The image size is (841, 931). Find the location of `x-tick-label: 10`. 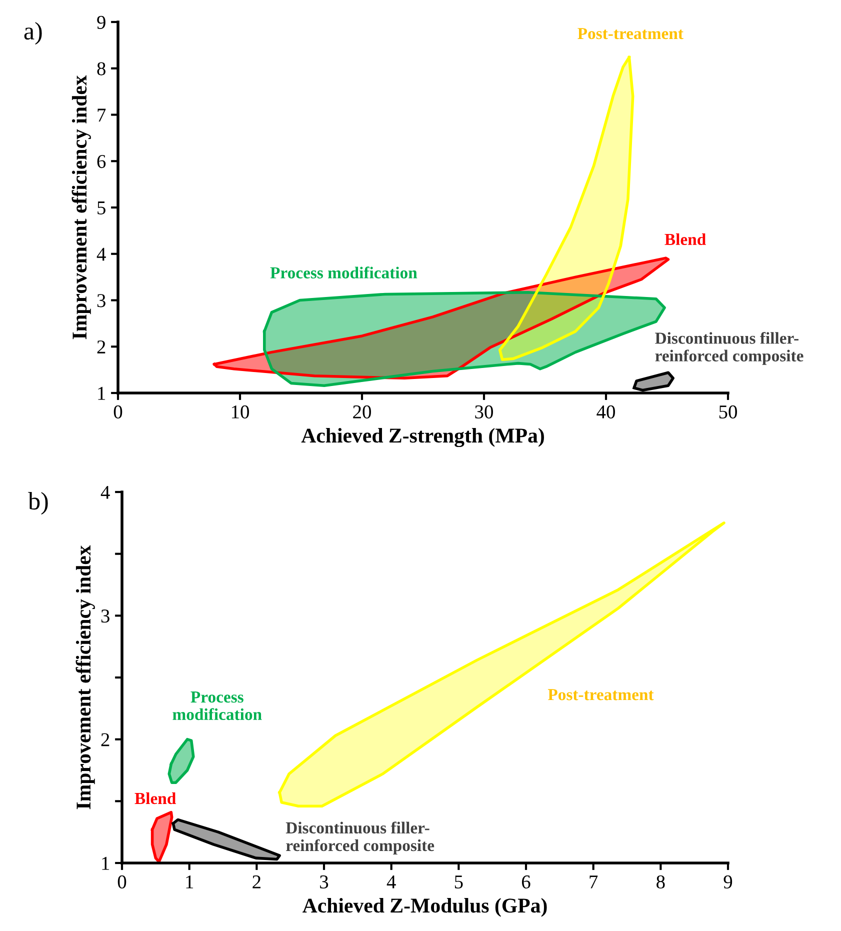

x-tick-label: 10 is located at coordinates (240, 411).